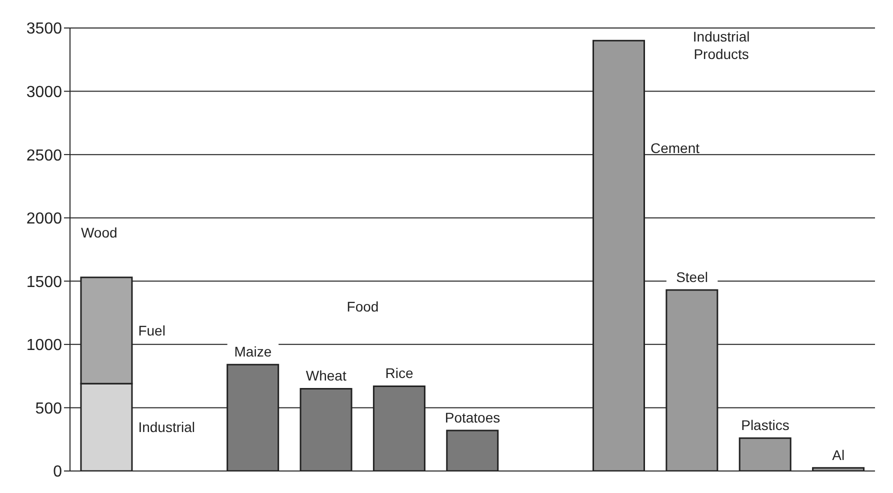 This screenshot has height=493, width=893. Describe the element at coordinates (44, 345) in the screenshot. I see `y-tick-label: 1000` at that location.